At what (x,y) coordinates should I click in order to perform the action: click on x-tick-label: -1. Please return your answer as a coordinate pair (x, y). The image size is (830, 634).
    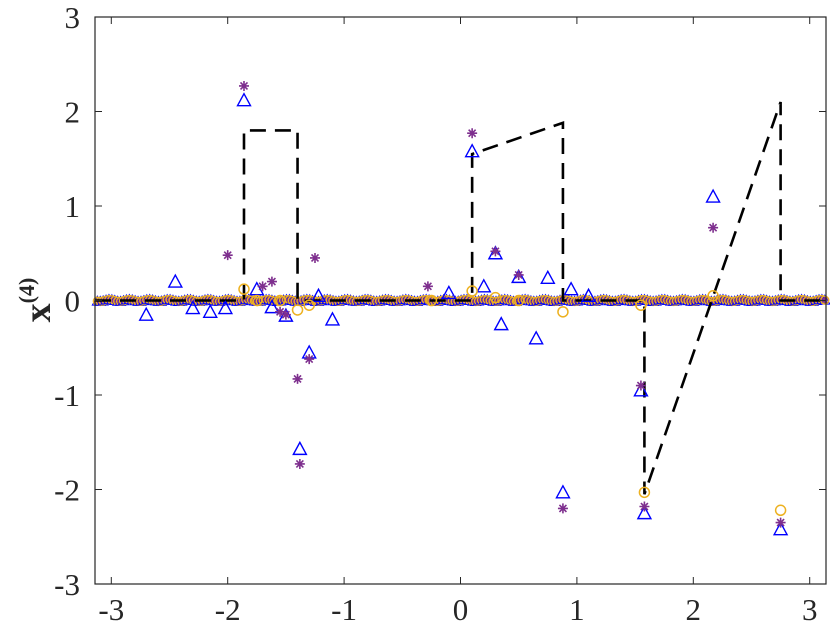
    Looking at the image, I should click on (344, 609).